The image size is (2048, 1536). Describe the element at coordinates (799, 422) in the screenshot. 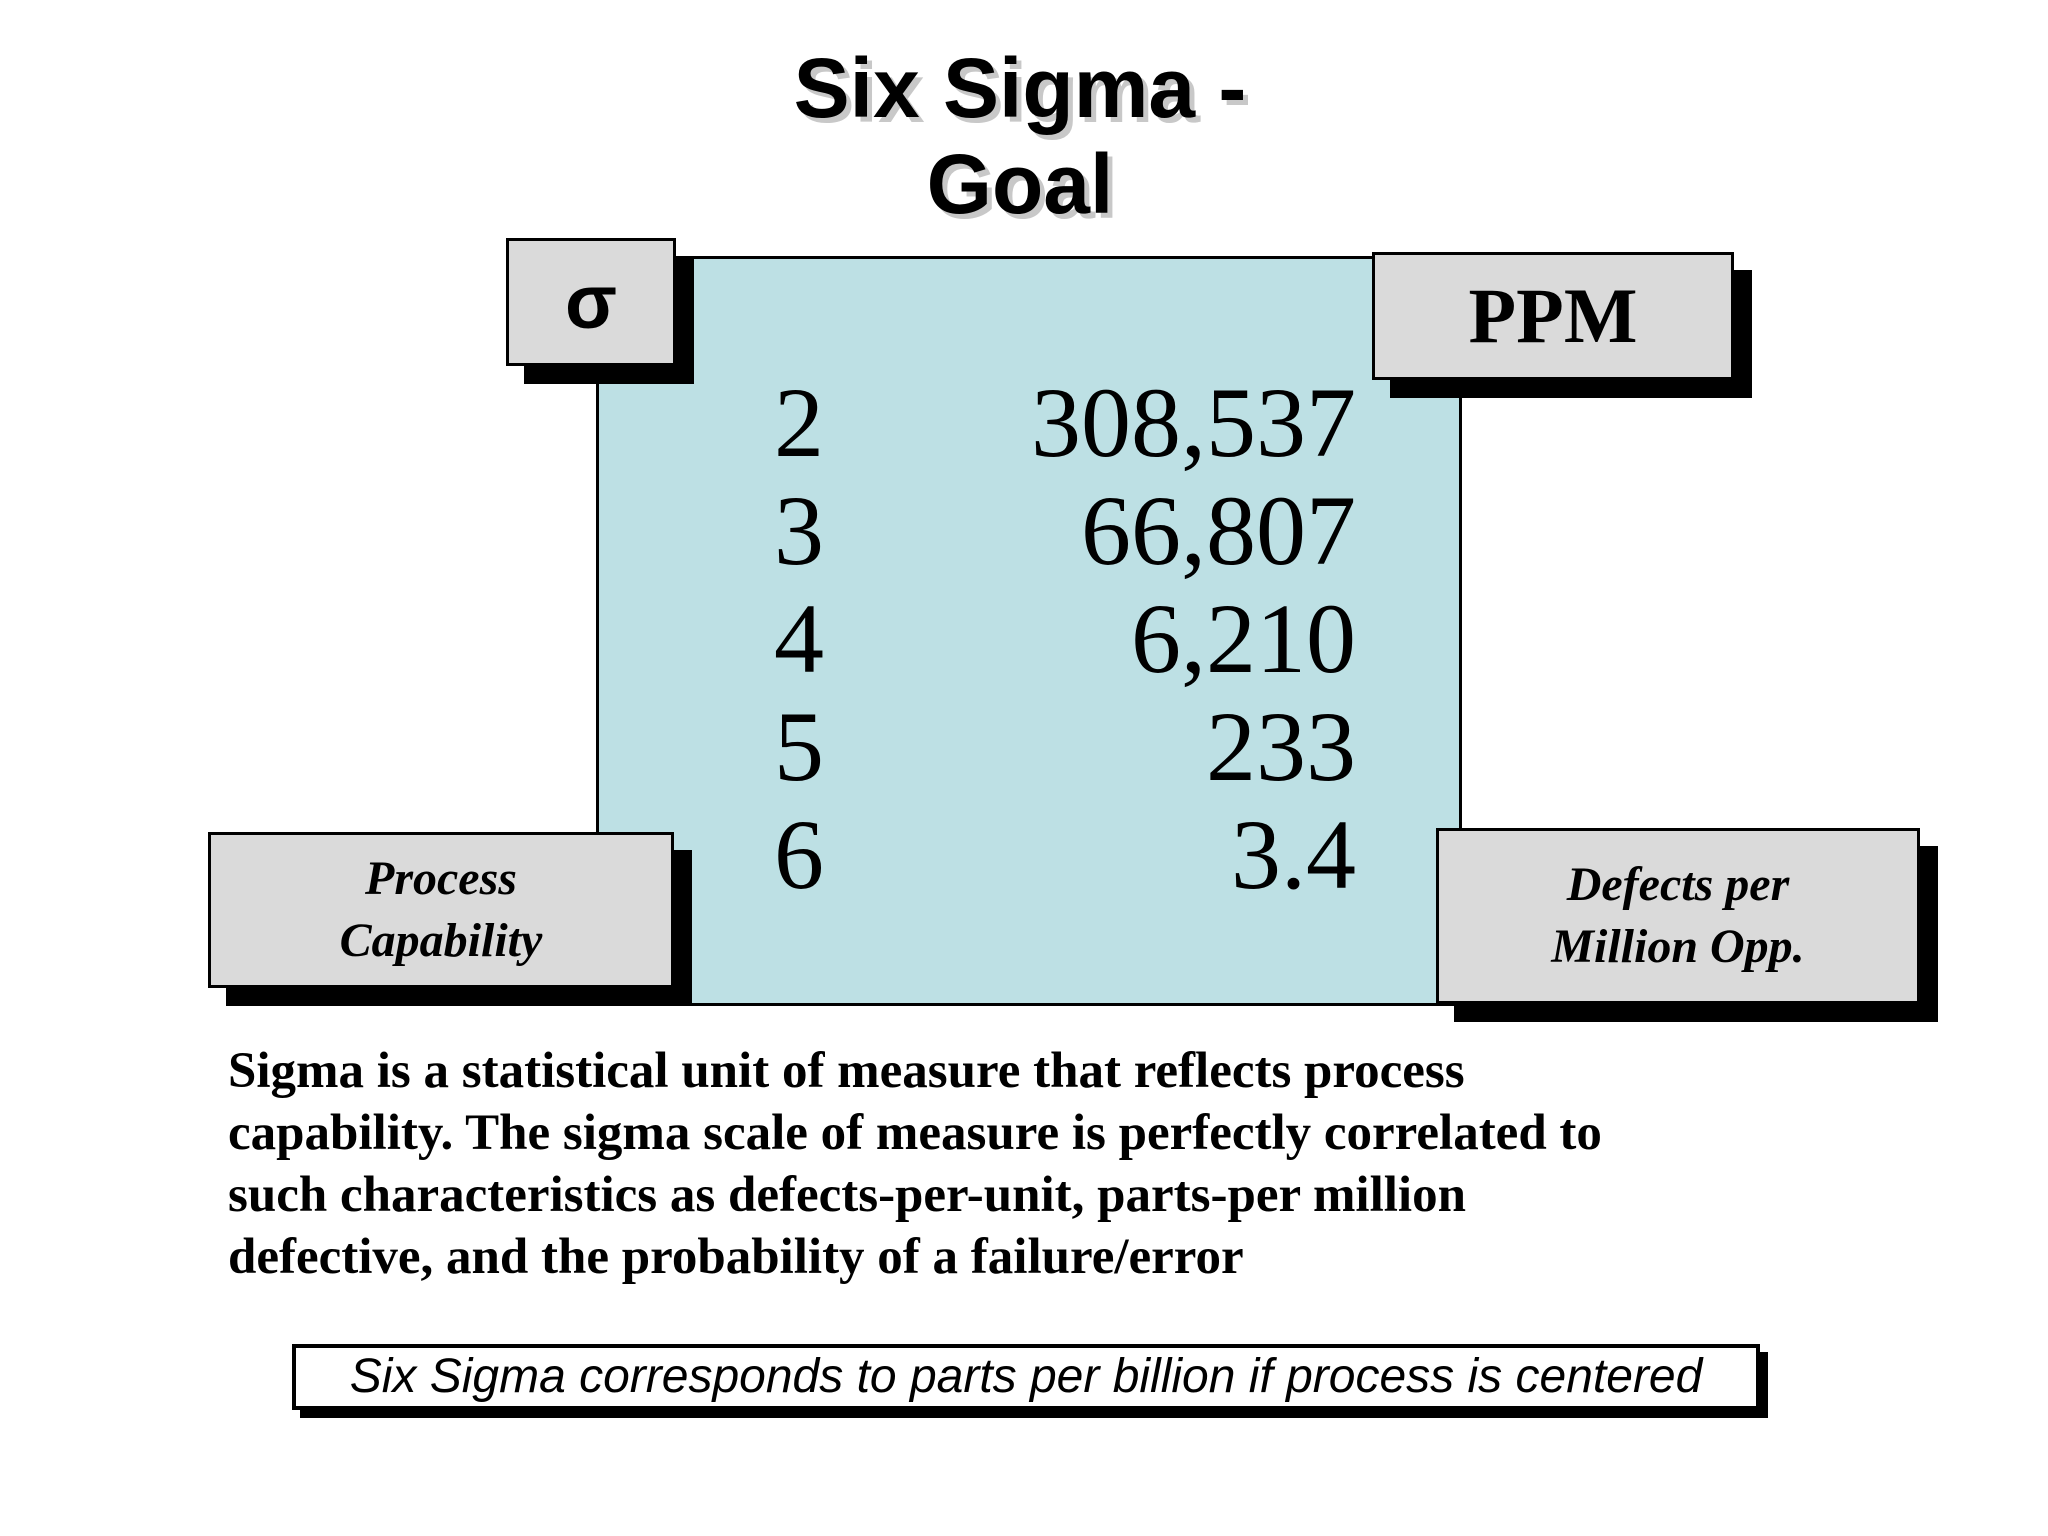

I see `sigma-value: 2` at that location.